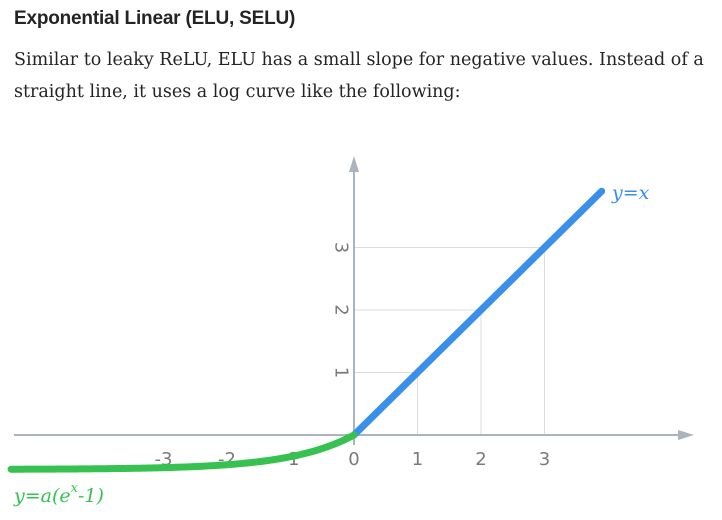  What do you see at coordinates (630, 193) in the screenshot?
I see `linear-annotation: y=x` at bounding box center [630, 193].